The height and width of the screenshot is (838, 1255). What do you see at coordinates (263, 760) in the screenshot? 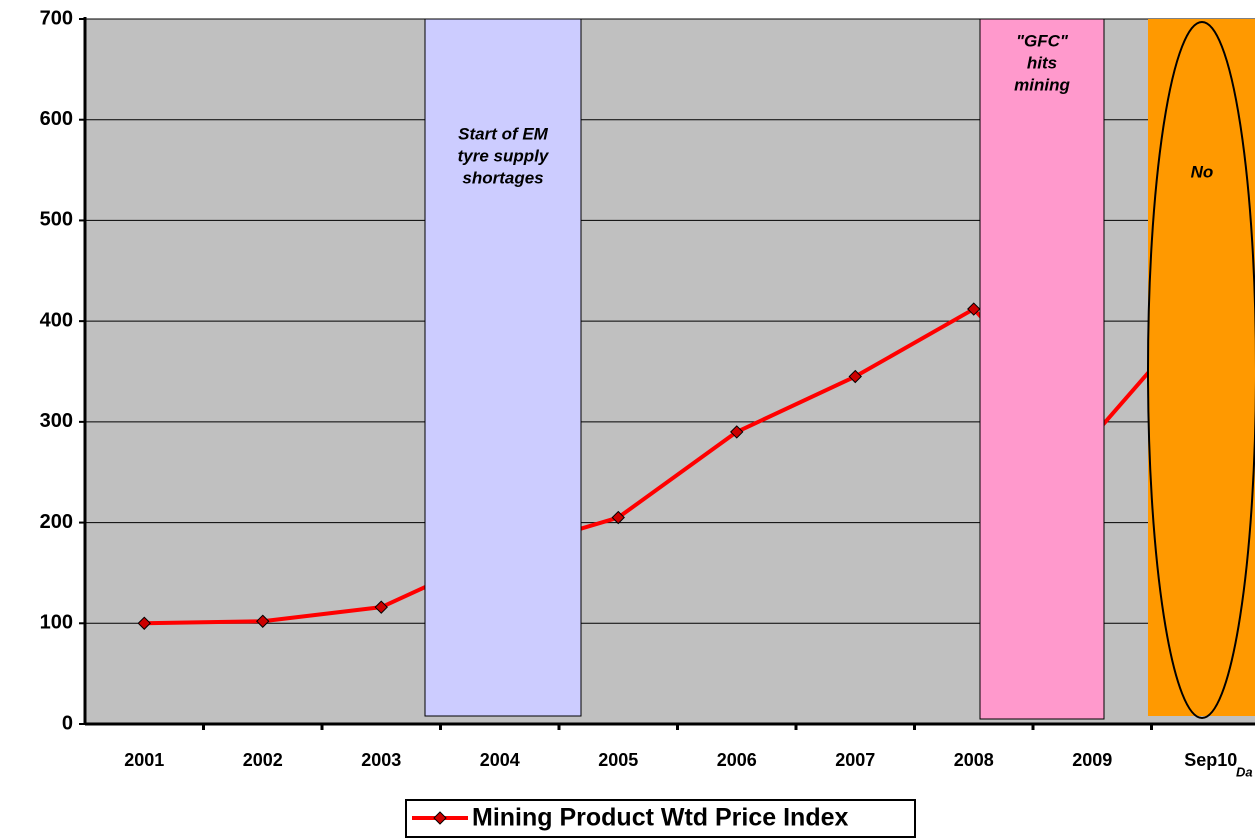
I see `x-tick-label: 2002` at bounding box center [263, 760].